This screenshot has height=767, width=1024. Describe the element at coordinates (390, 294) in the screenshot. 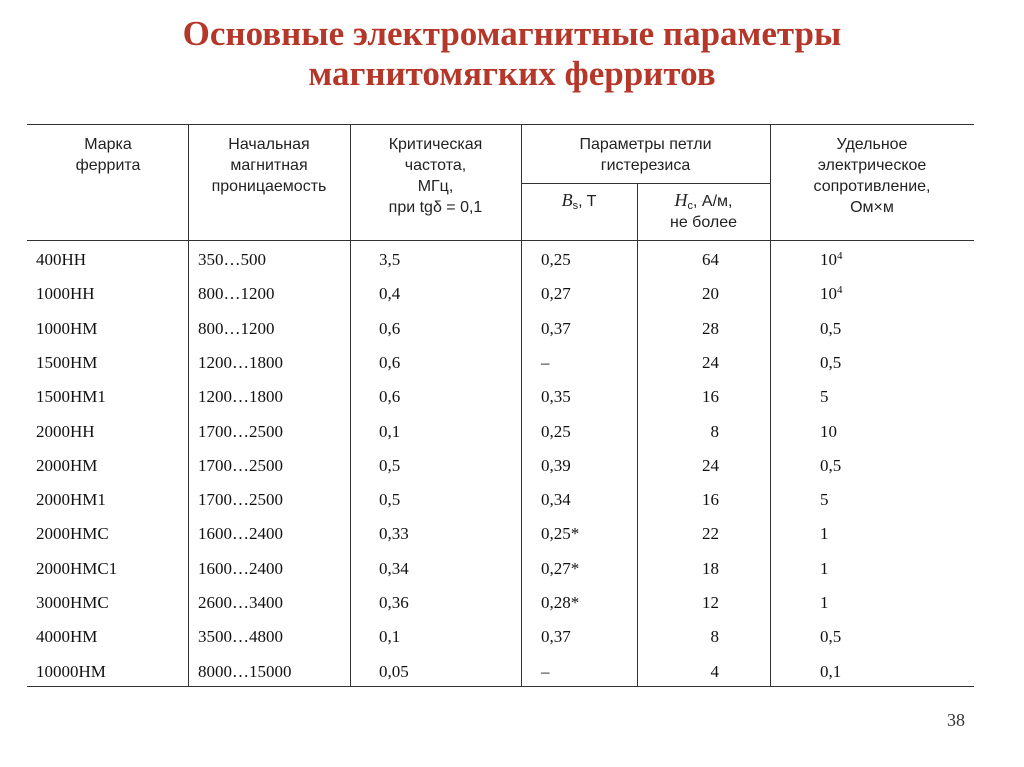

I see `cell-freq: 0,4` at that location.